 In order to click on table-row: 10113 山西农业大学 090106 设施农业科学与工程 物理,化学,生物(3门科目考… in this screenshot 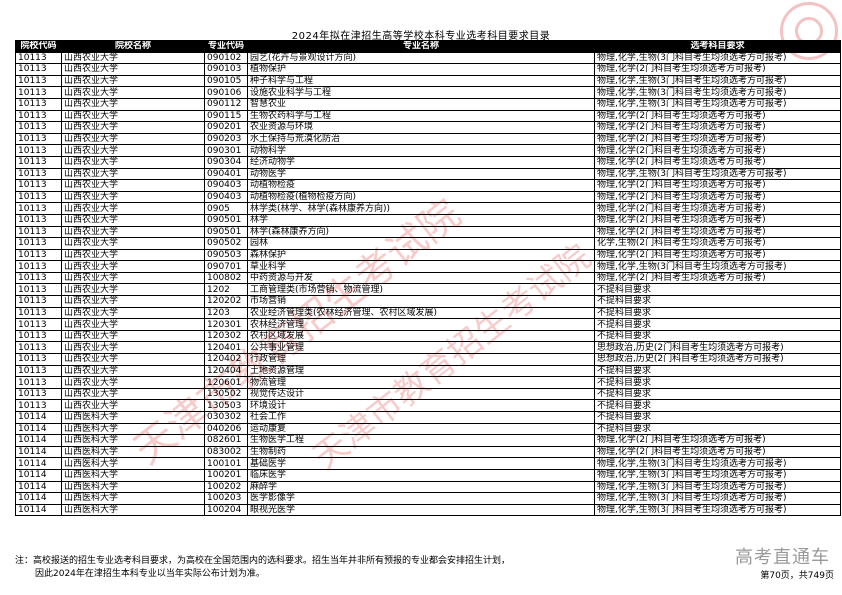, I will do `click(428, 92)`.